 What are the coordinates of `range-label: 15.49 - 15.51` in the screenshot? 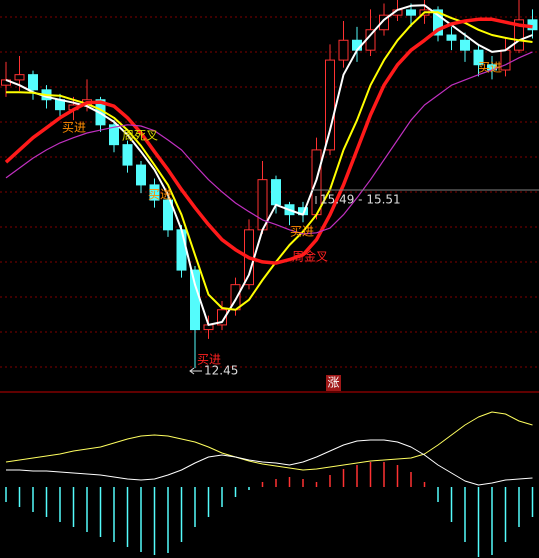 It's located at (360, 200).